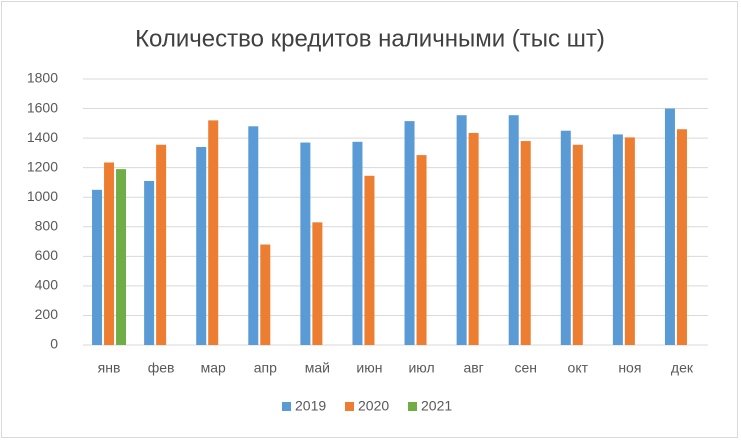 Image resolution: width=741 pixels, height=442 pixels. Describe the element at coordinates (213, 368) in the screenshot. I see `x-tick-label: мар` at that location.